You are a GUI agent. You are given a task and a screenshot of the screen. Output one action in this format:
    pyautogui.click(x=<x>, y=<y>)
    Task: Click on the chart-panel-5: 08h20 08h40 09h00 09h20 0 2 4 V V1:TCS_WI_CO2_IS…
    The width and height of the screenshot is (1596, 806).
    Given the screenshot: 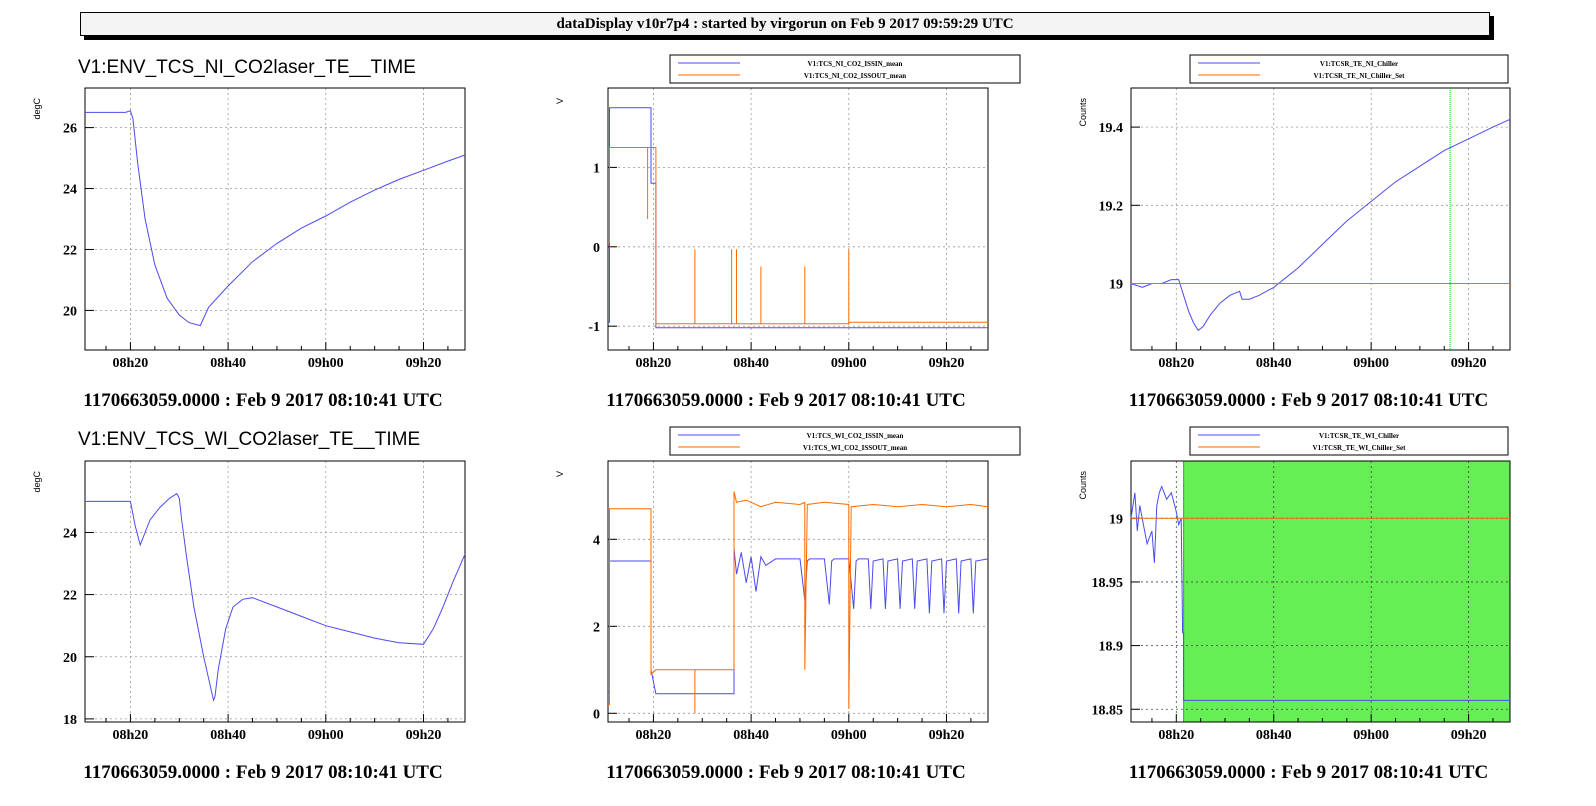 What is the action you would take?
    pyautogui.click(x=788, y=604)
    